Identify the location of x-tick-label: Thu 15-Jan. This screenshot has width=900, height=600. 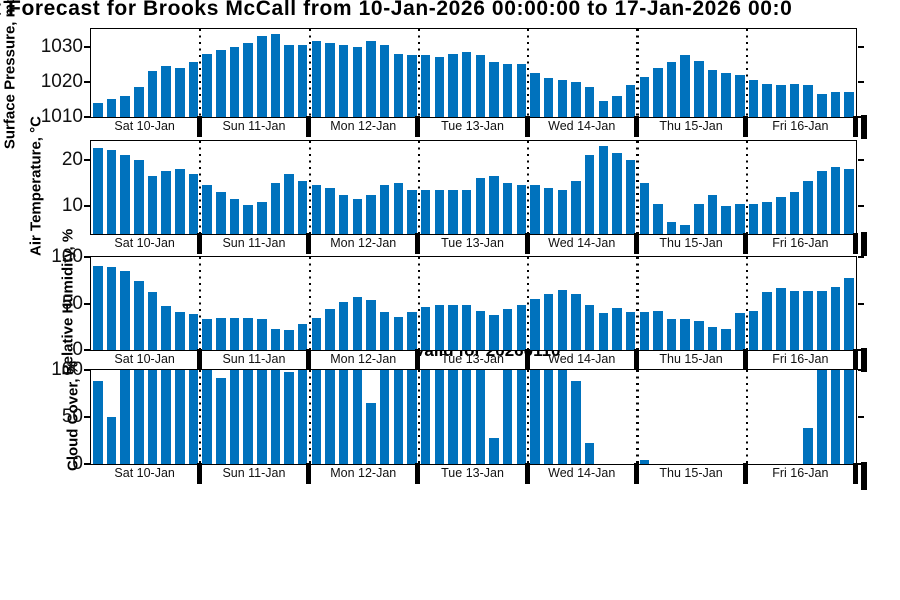
(691, 473).